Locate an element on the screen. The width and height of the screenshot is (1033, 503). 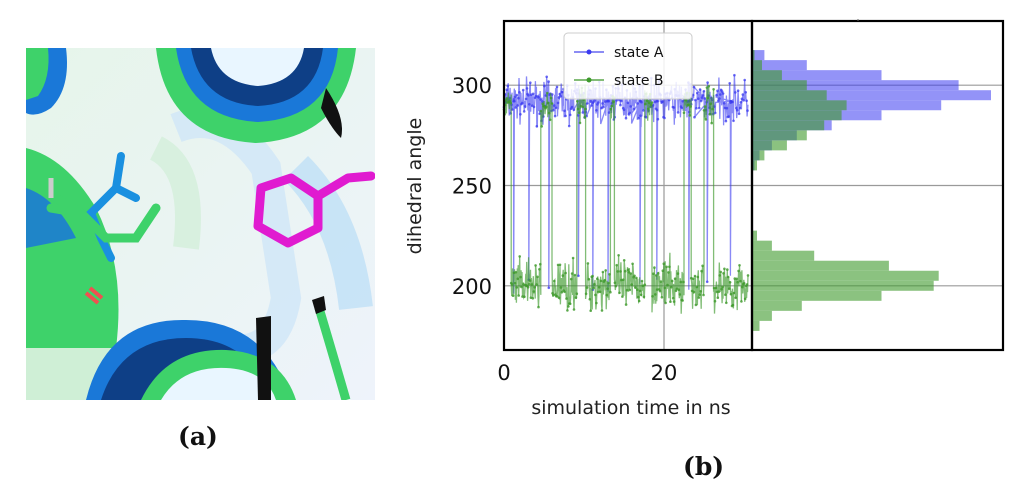
x-axis-label: simulation time in ns is located at coordinates (630, 408).